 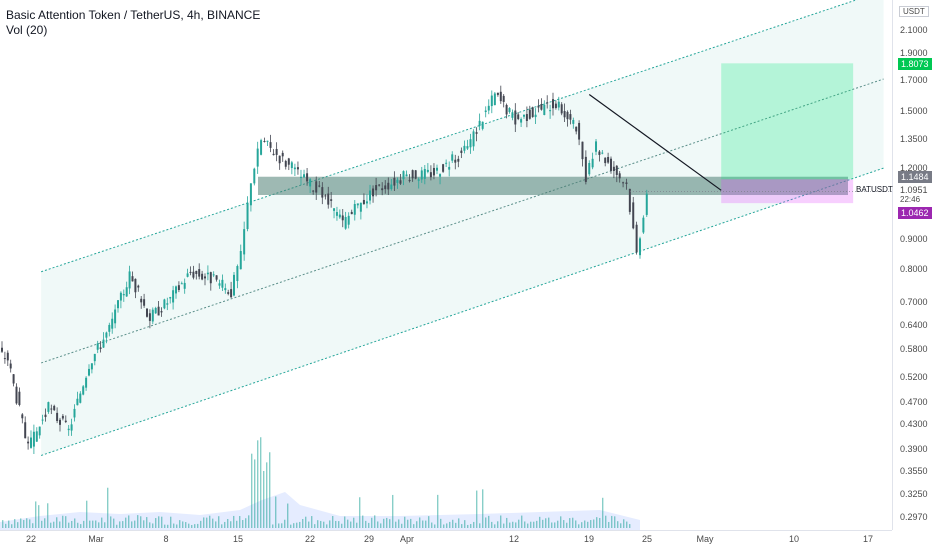 I want to click on price-tick: 1.5000, so click(x=914, y=111).